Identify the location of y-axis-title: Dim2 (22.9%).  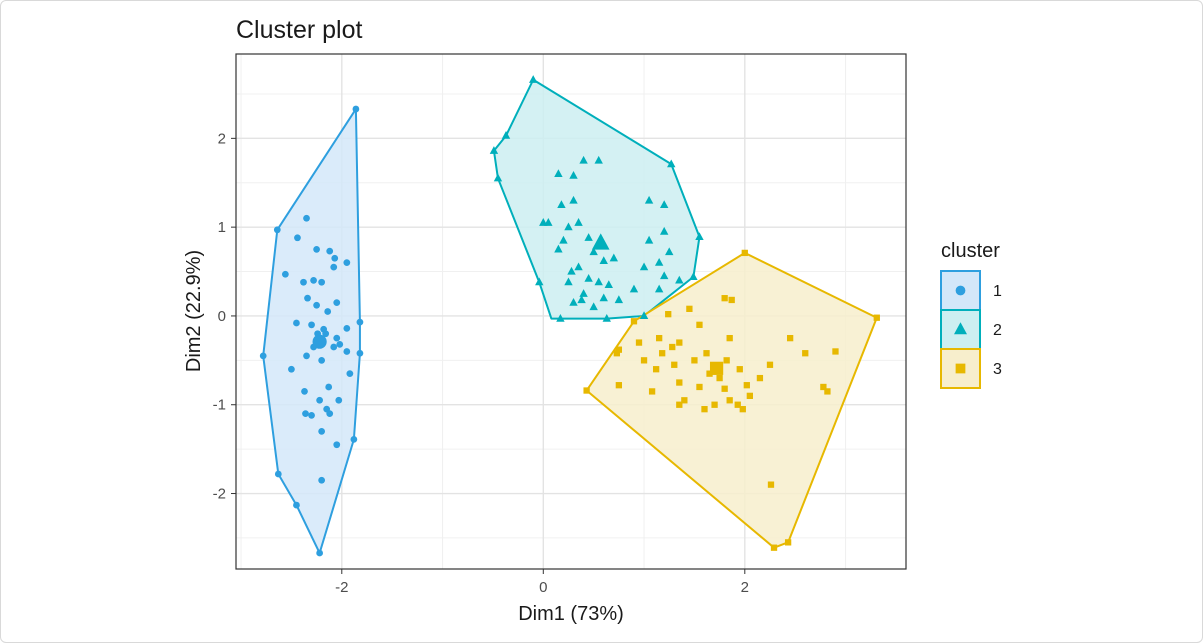
(194, 311).